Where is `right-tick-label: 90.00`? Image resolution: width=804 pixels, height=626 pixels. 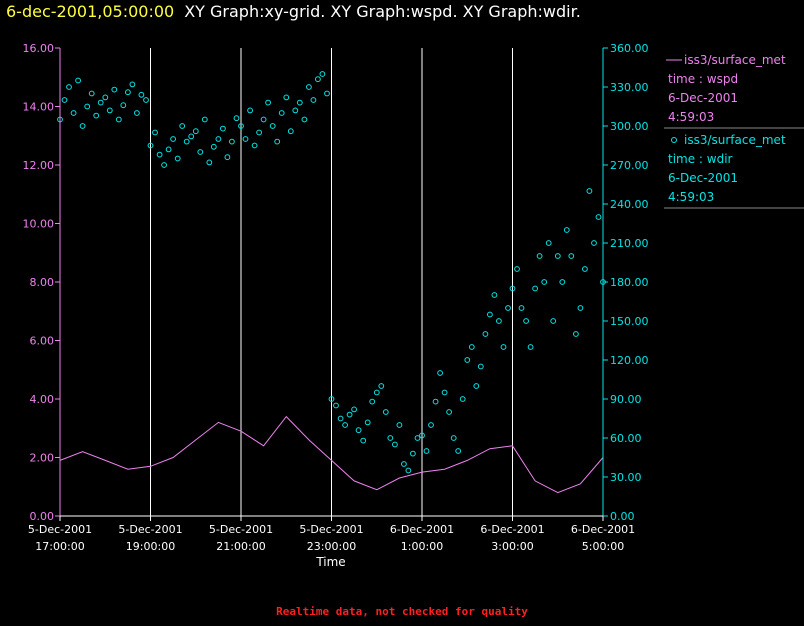 right-tick-label: 90.00 is located at coordinates (626, 399).